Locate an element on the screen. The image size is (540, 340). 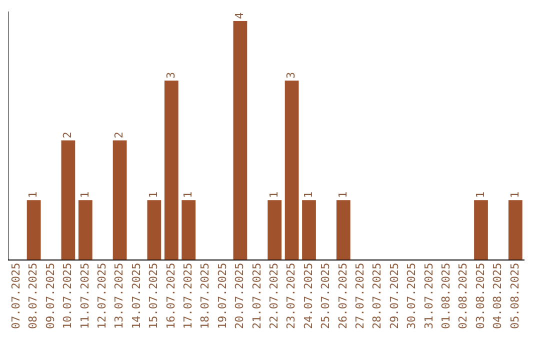
x-tick-label: 02.08.2025 is located at coordinates (463, 296).